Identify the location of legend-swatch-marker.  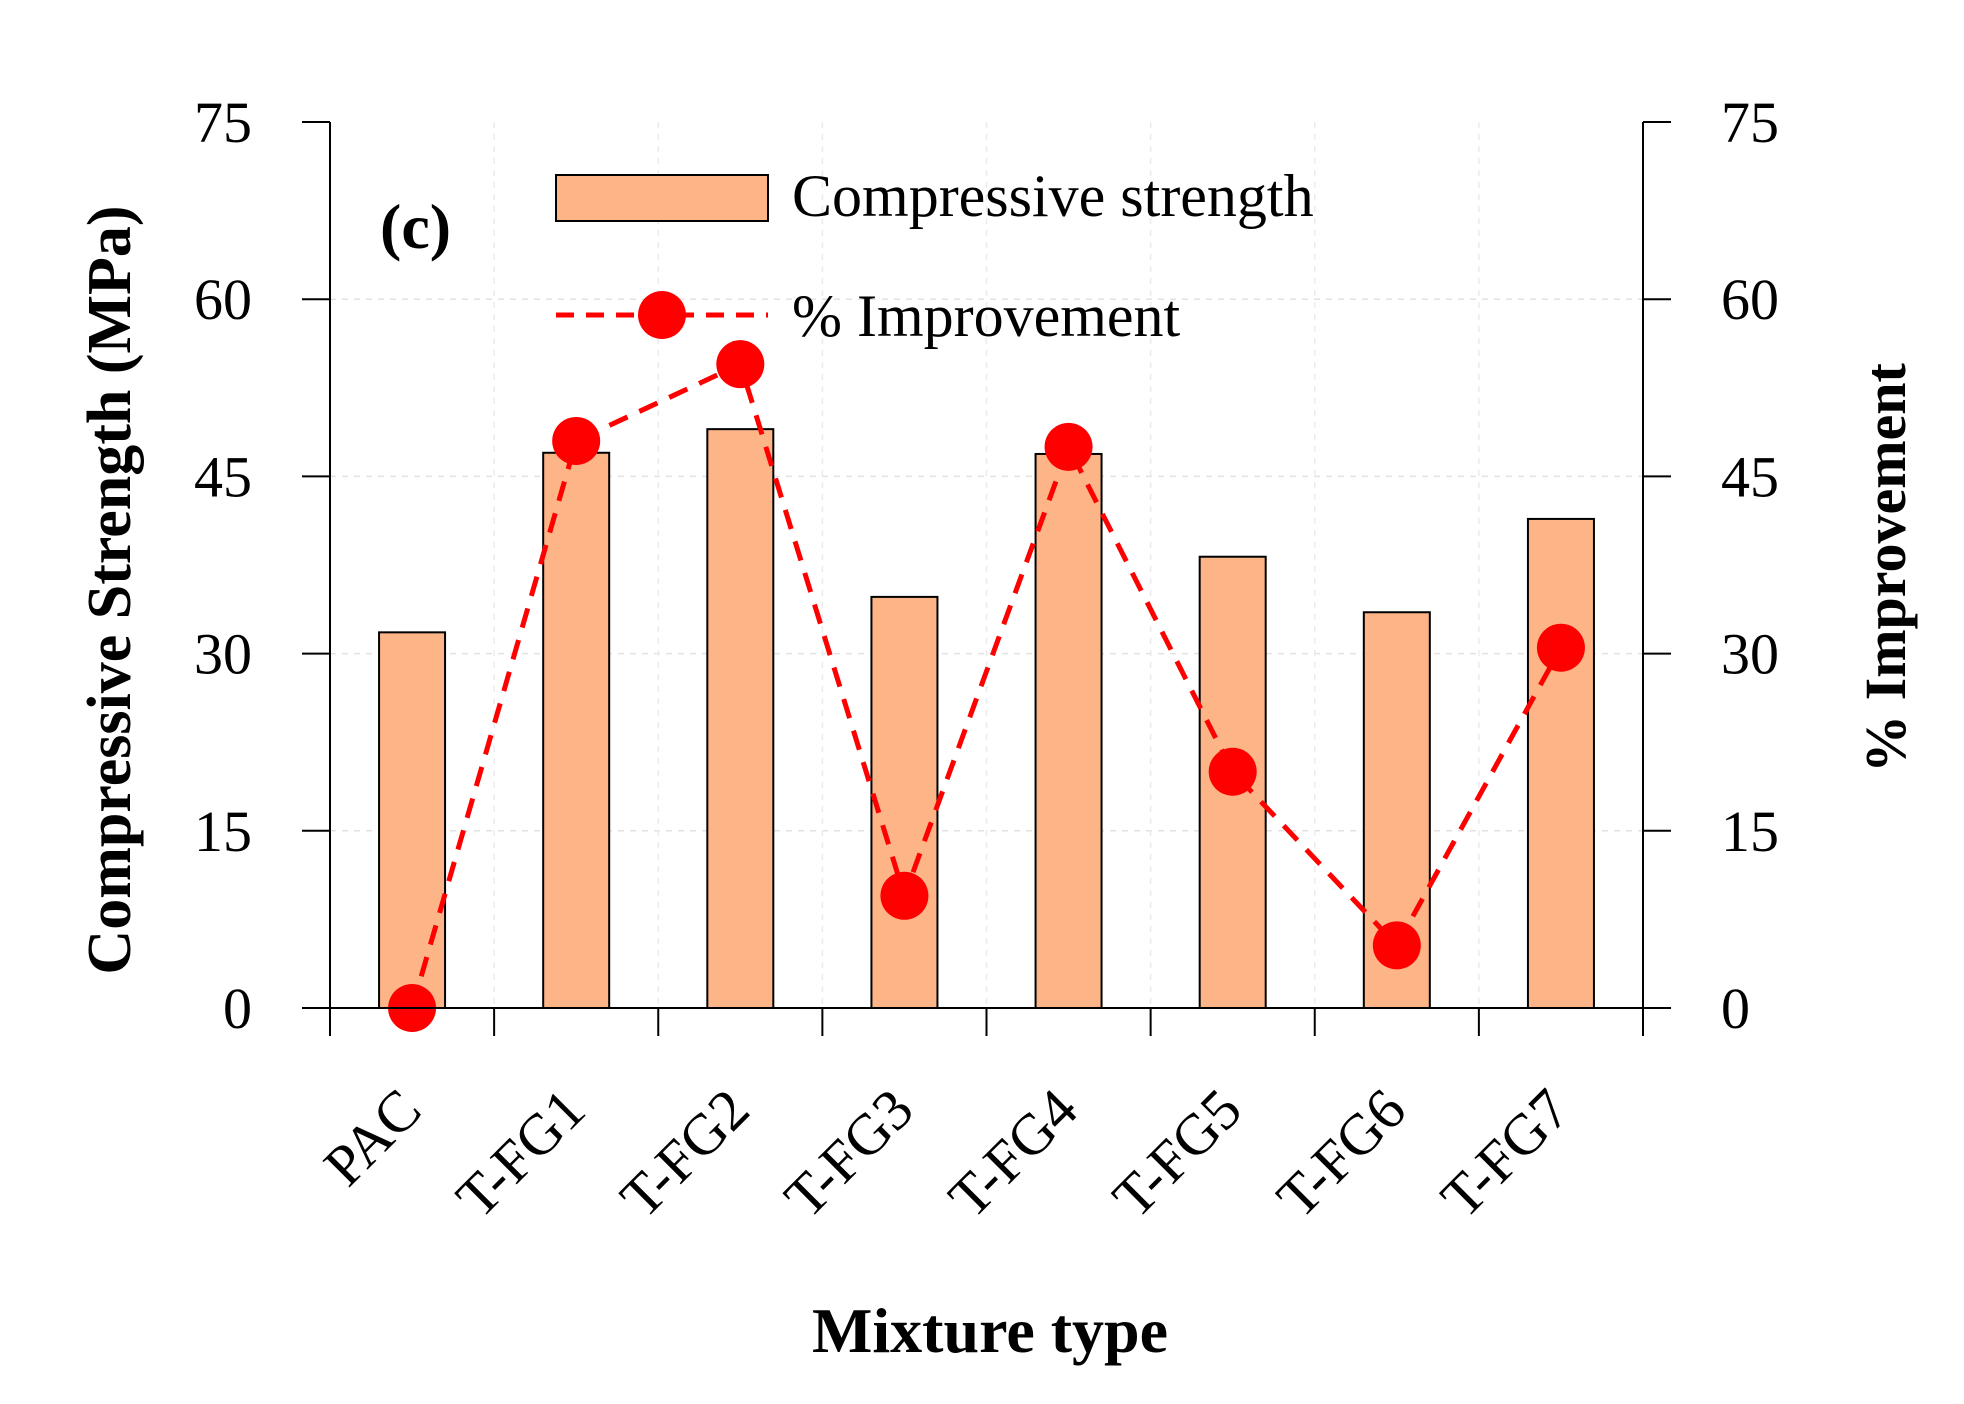
(662, 315).